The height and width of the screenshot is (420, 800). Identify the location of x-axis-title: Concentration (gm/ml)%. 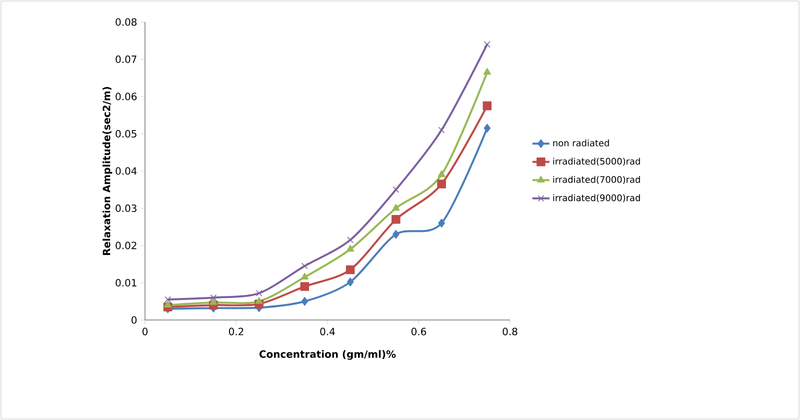
(327, 355).